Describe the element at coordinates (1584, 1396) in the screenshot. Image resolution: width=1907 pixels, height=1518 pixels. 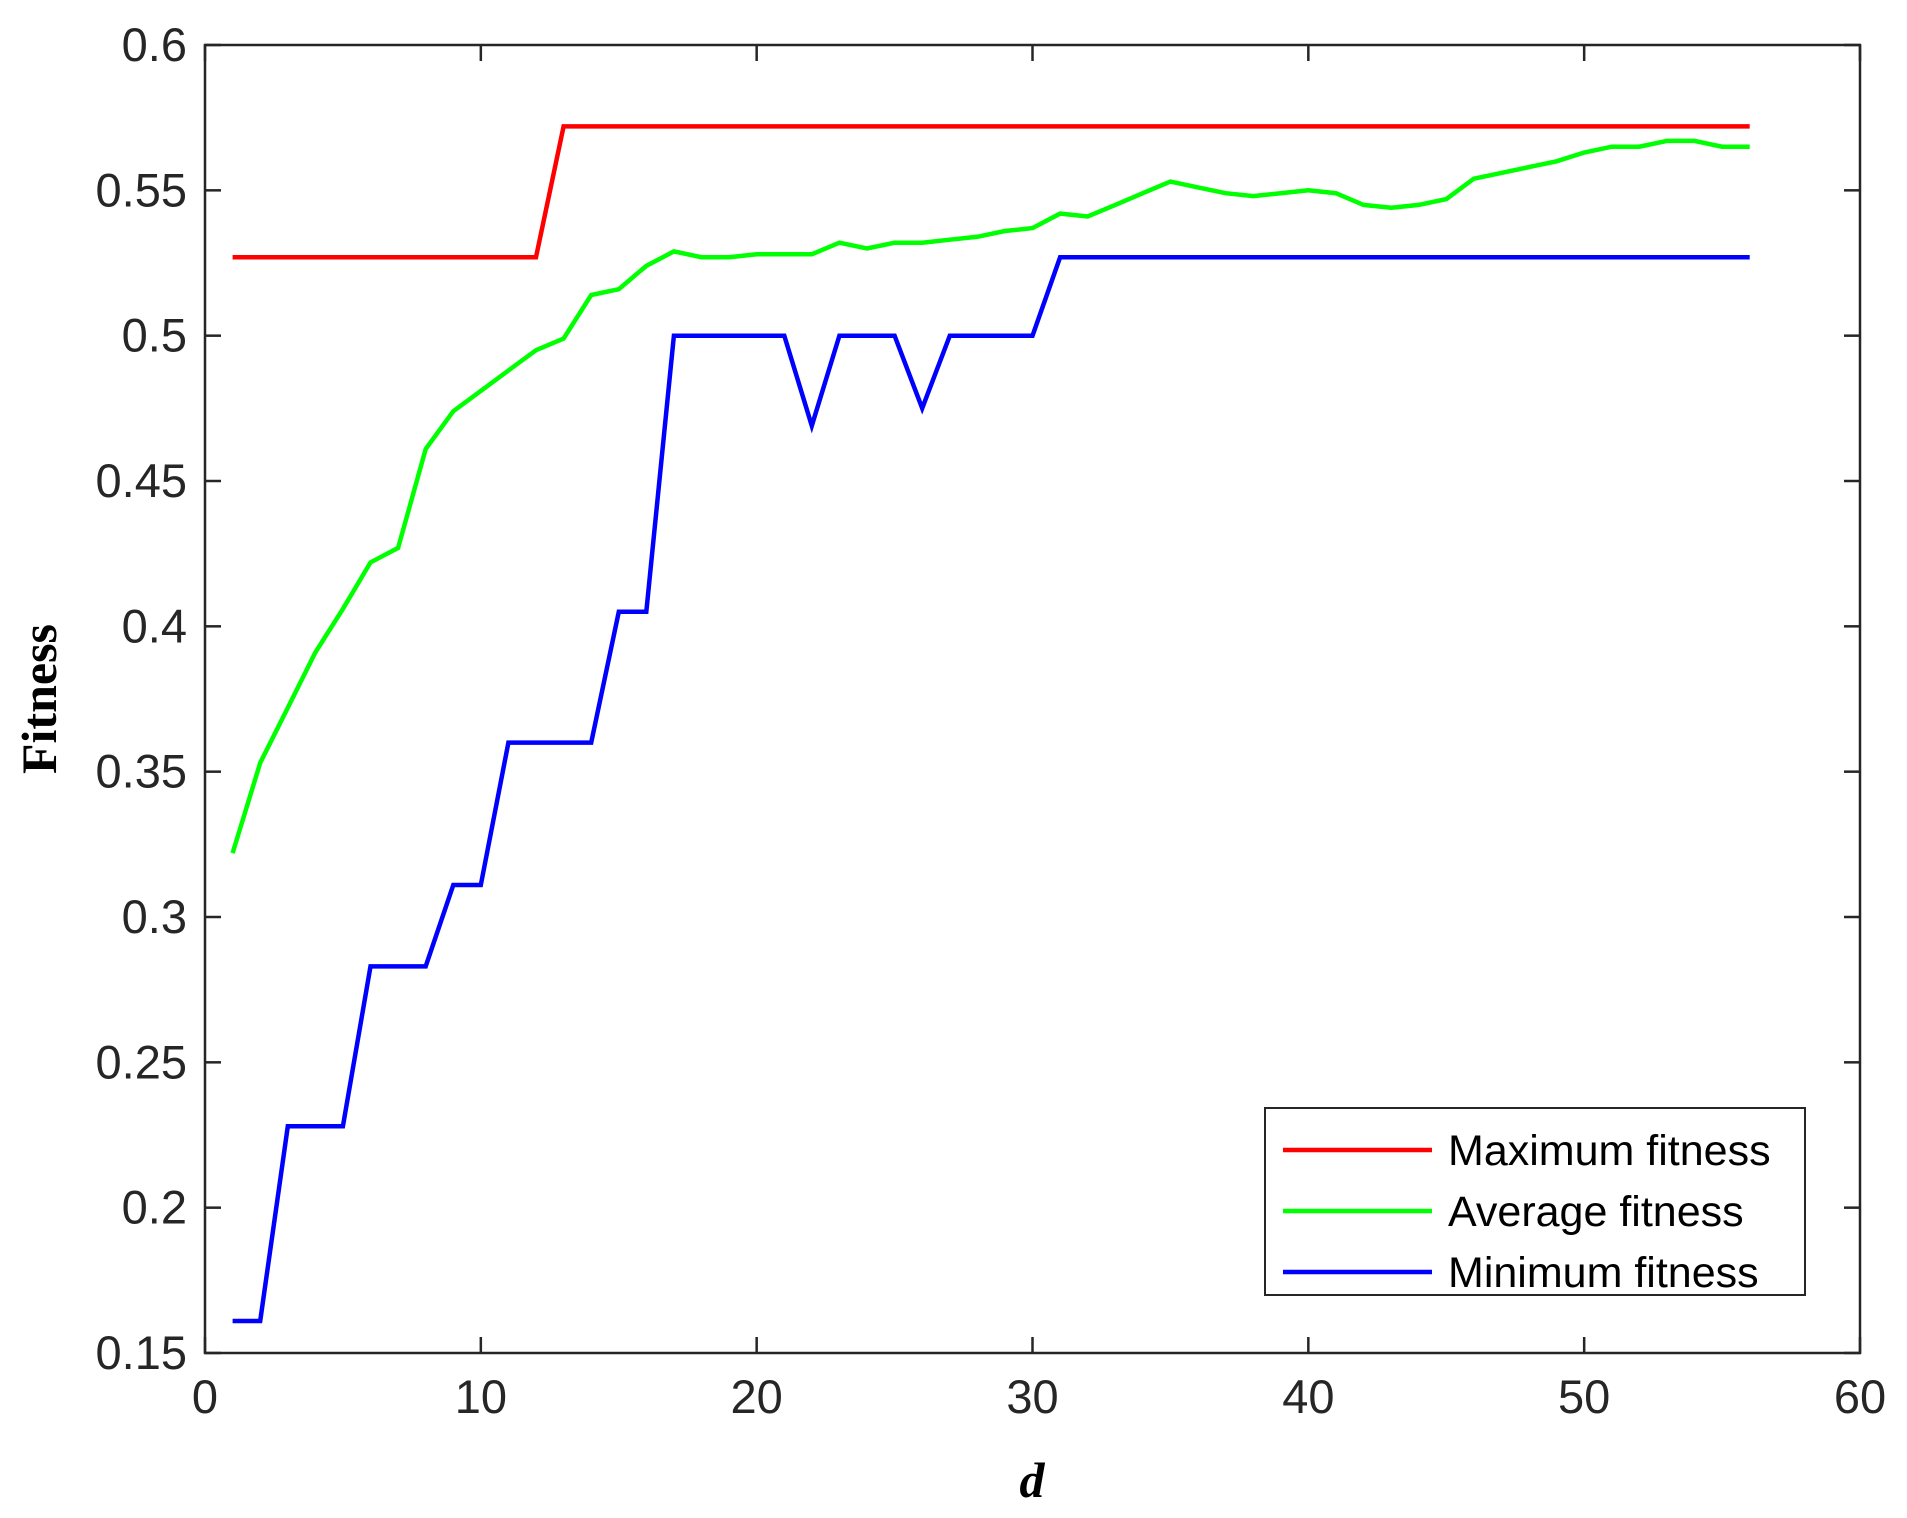
I see `x-tick-label: 50` at that location.